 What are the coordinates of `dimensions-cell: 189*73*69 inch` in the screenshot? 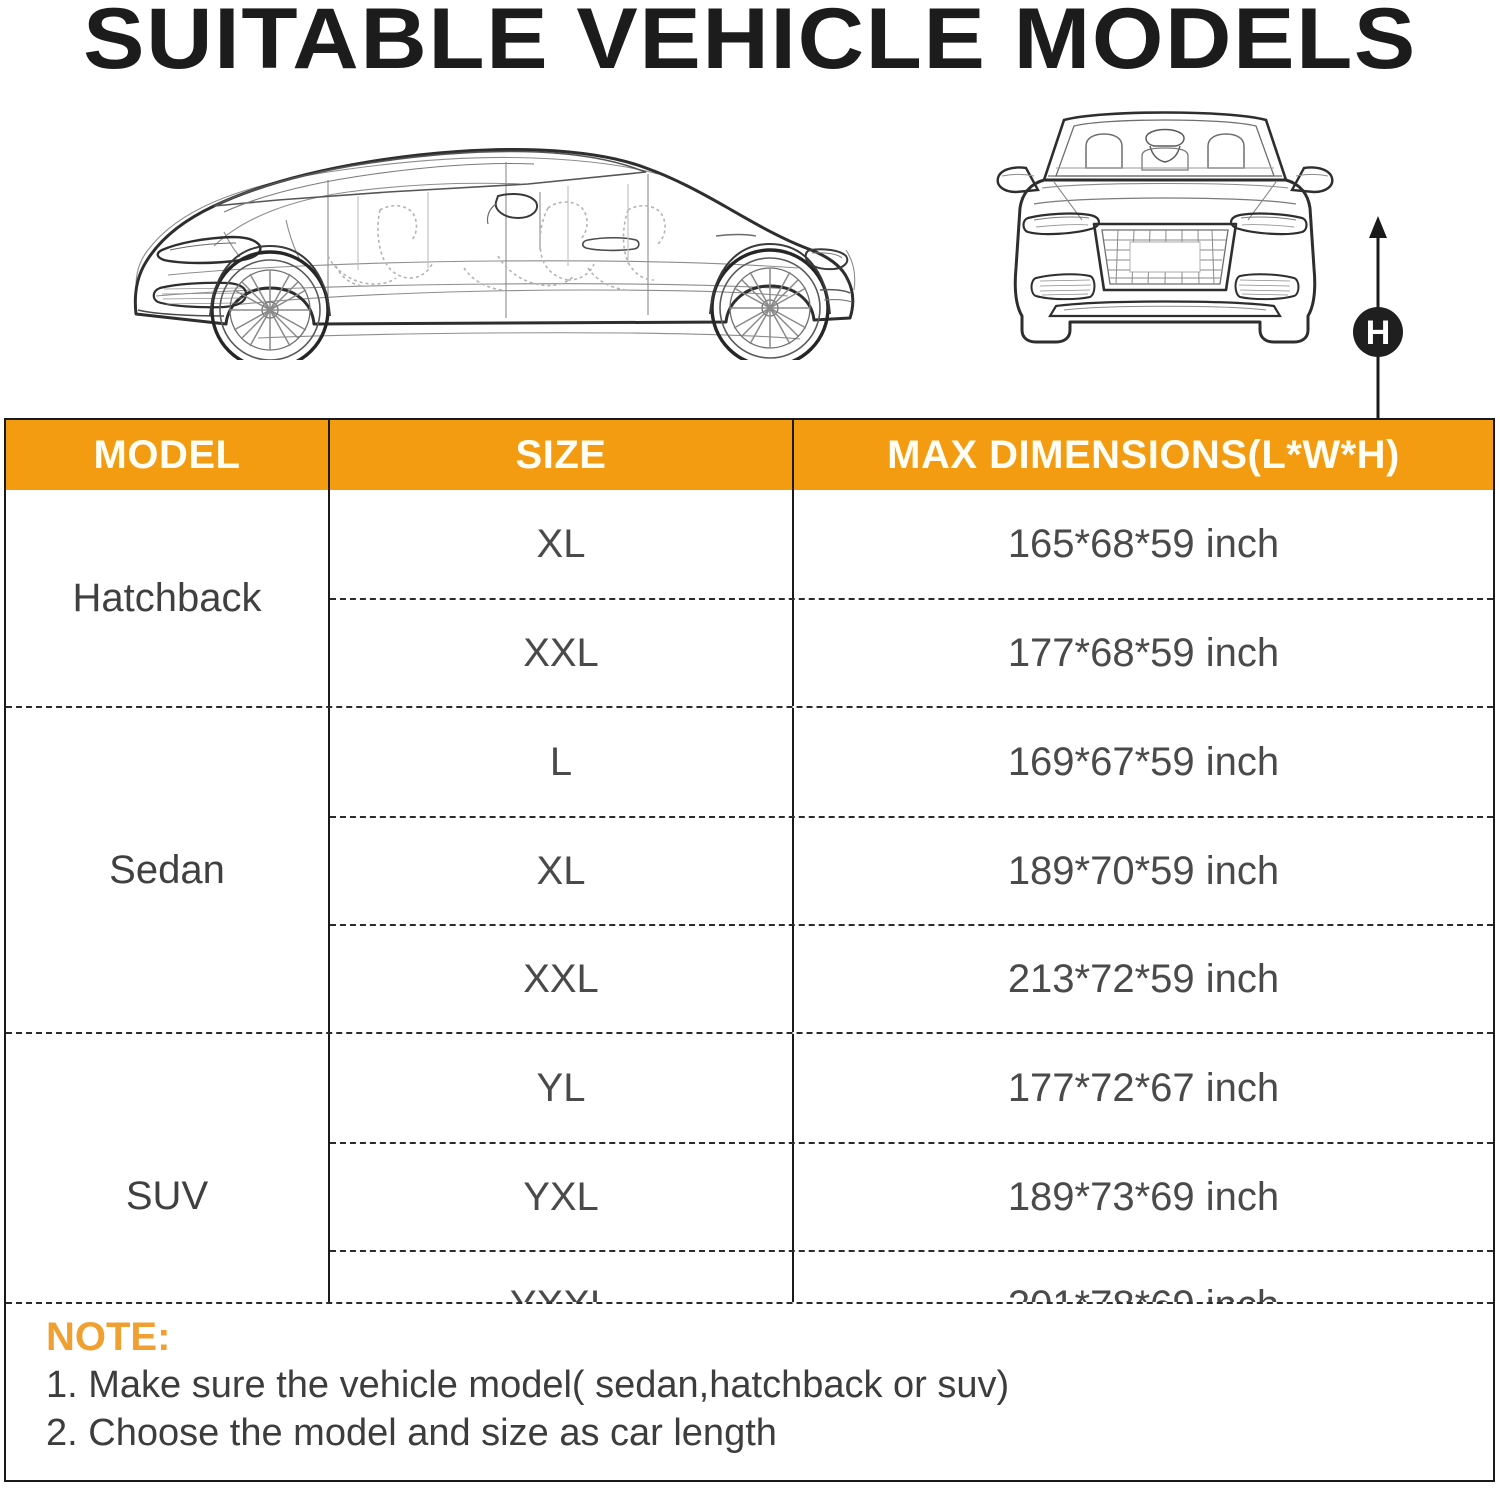 It's located at (1143, 1196).